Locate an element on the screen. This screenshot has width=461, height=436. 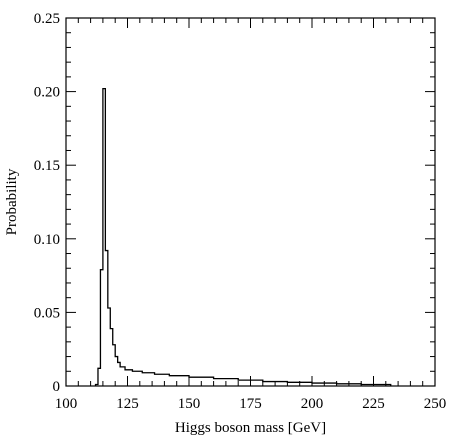
x-tick-label: 100 is located at coordinates (66, 404).